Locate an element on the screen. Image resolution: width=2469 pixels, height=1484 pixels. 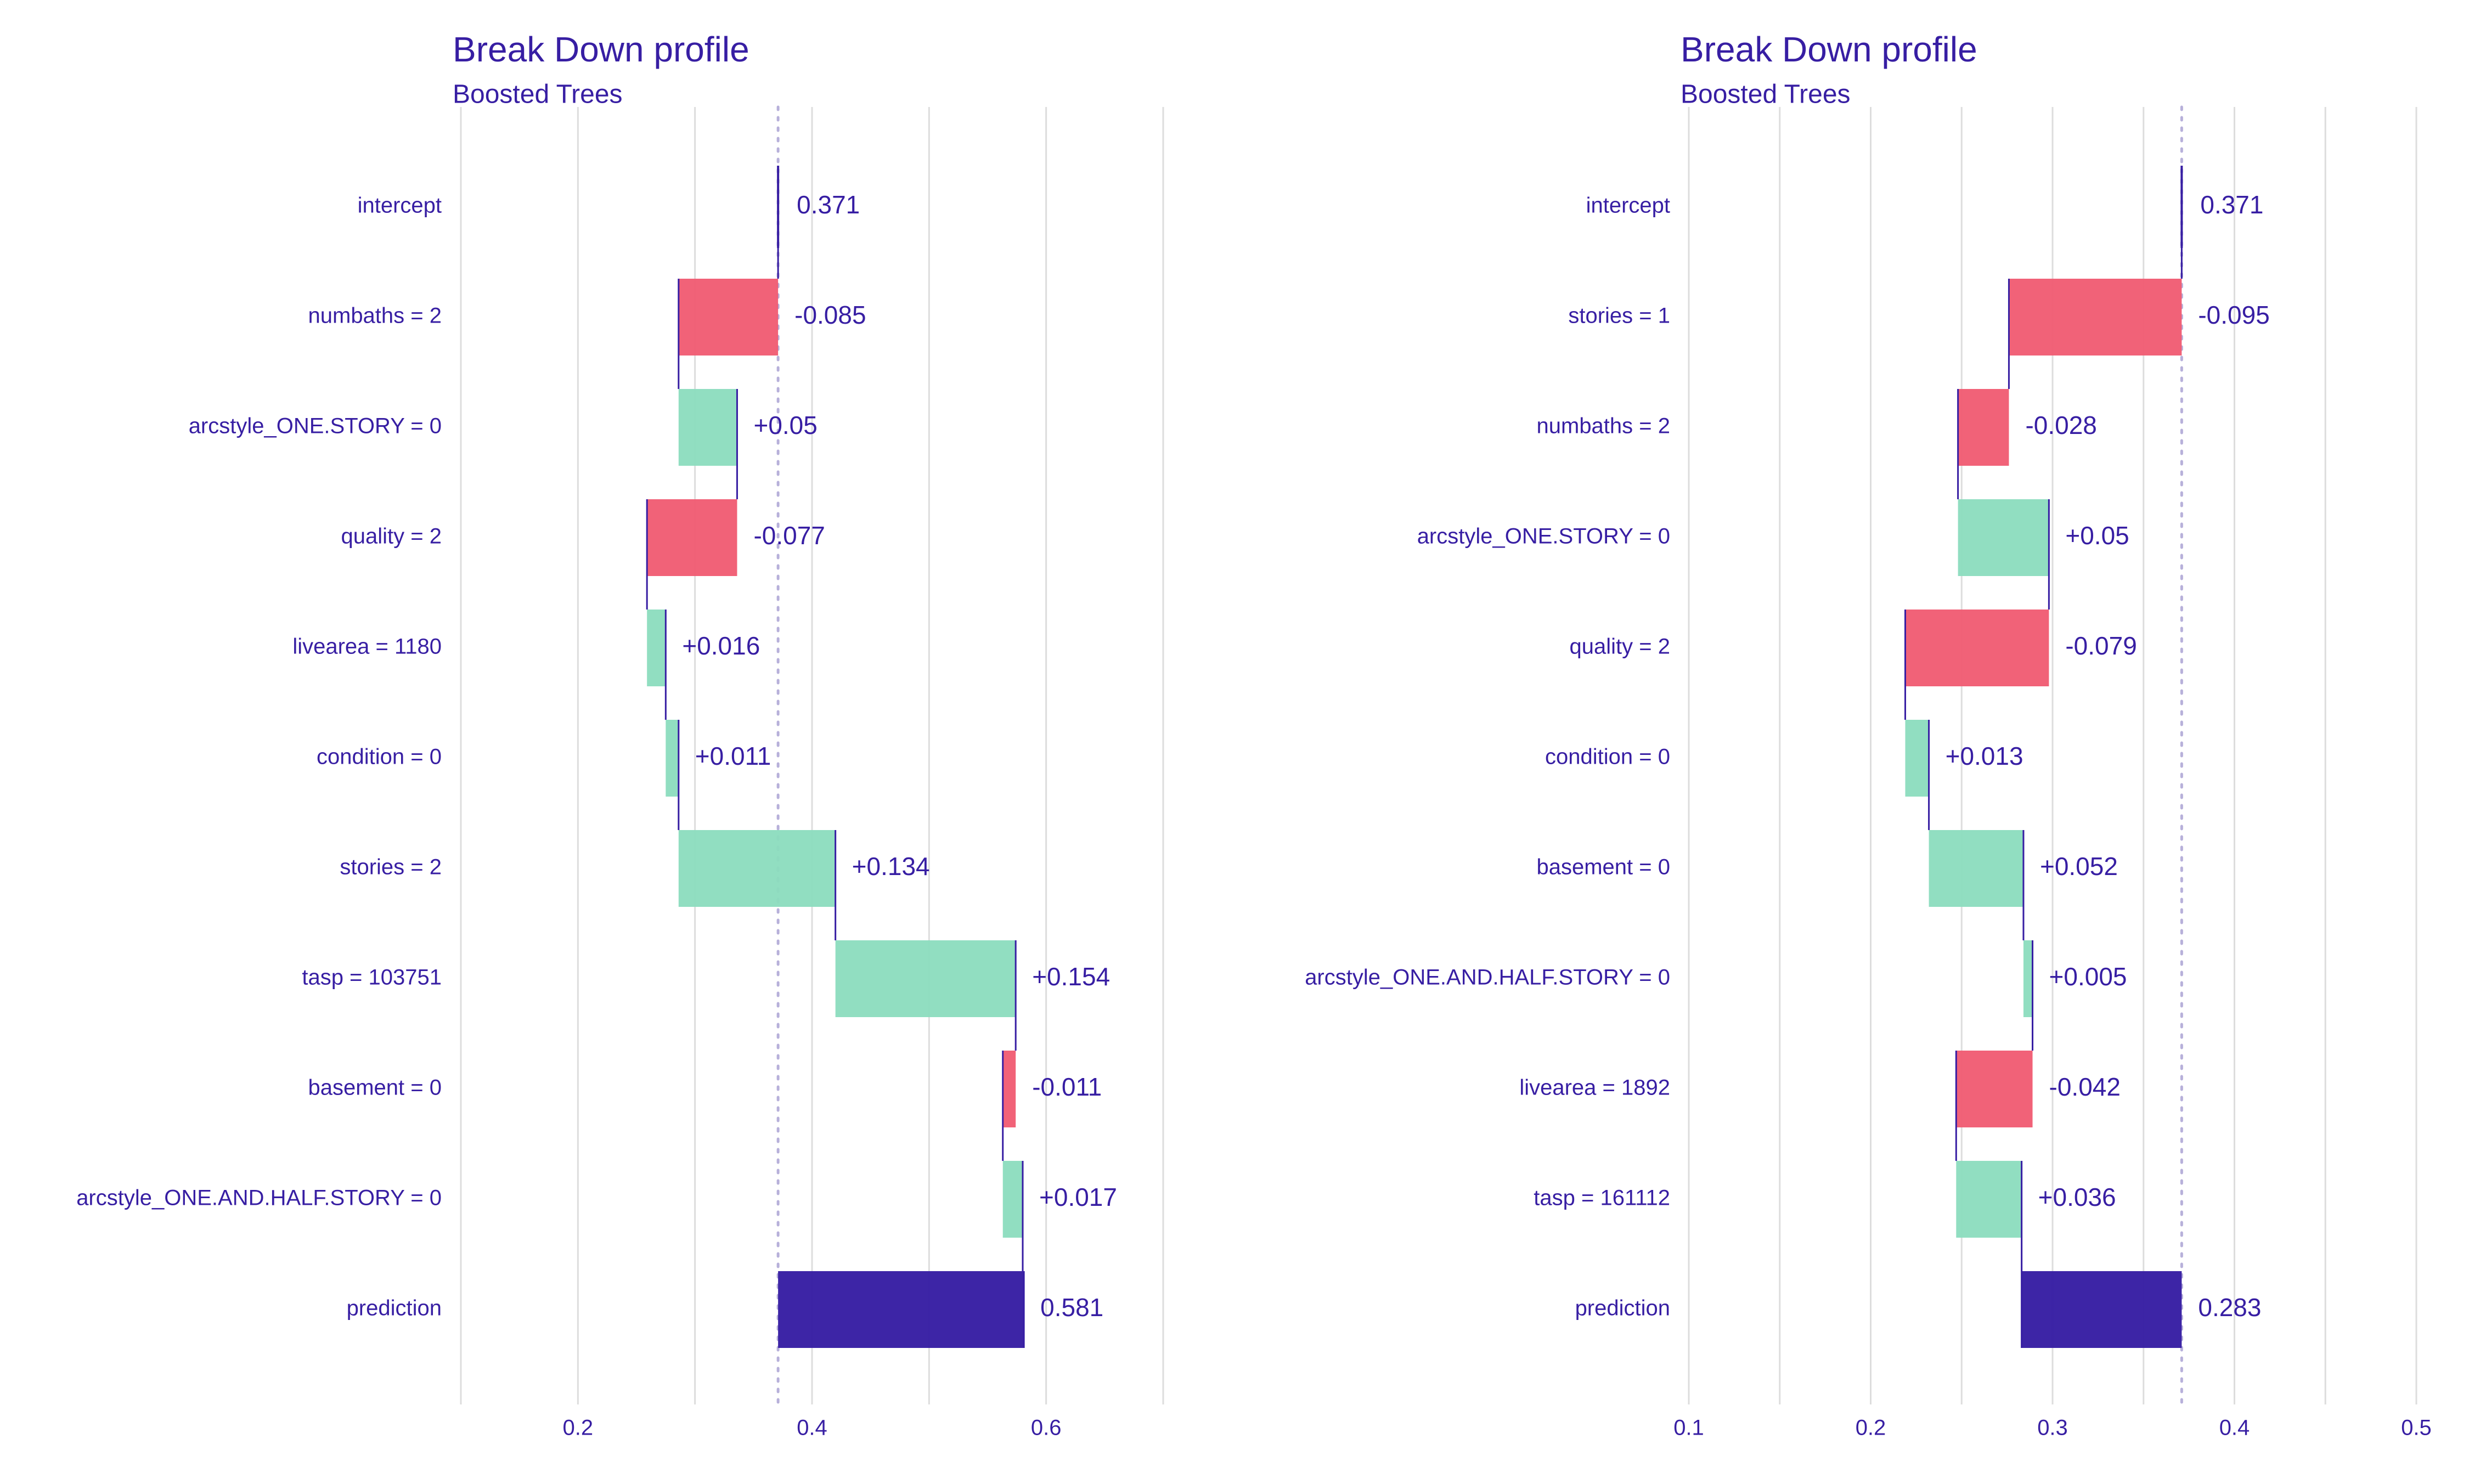
value-label: -0.077 is located at coordinates (789, 535).